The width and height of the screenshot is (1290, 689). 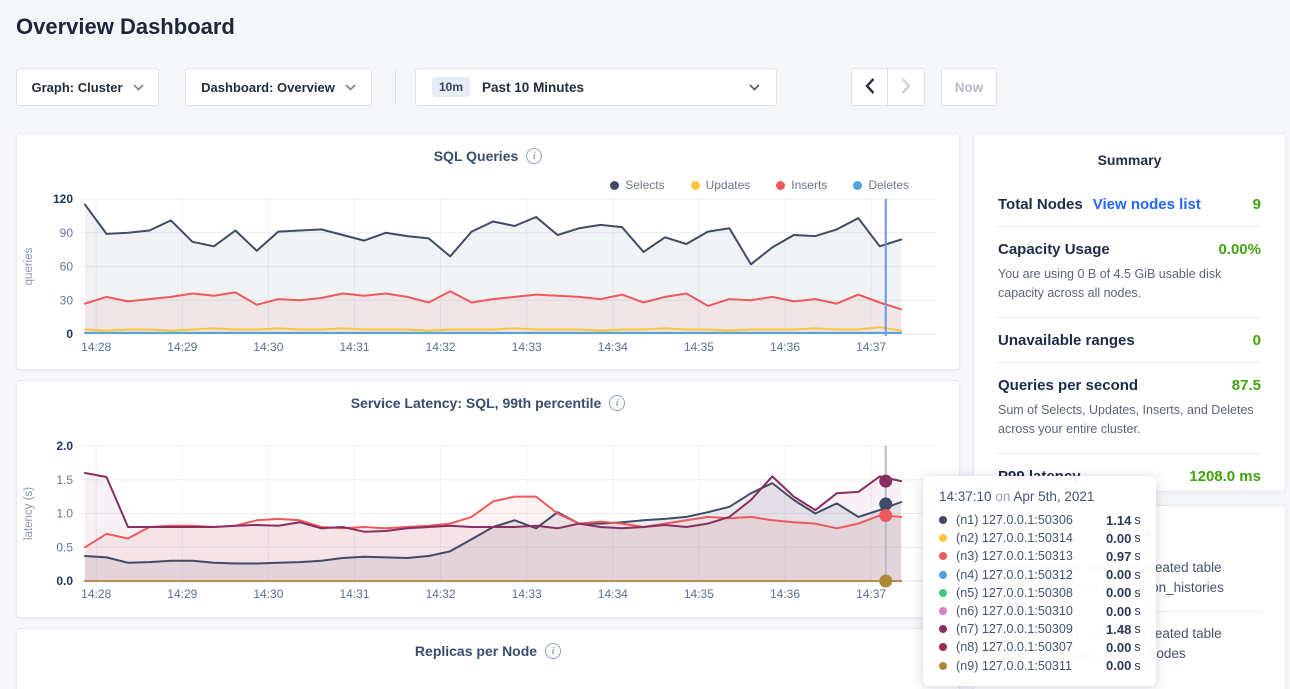 I want to click on summary-row-value: 9, so click(x=1256, y=204).